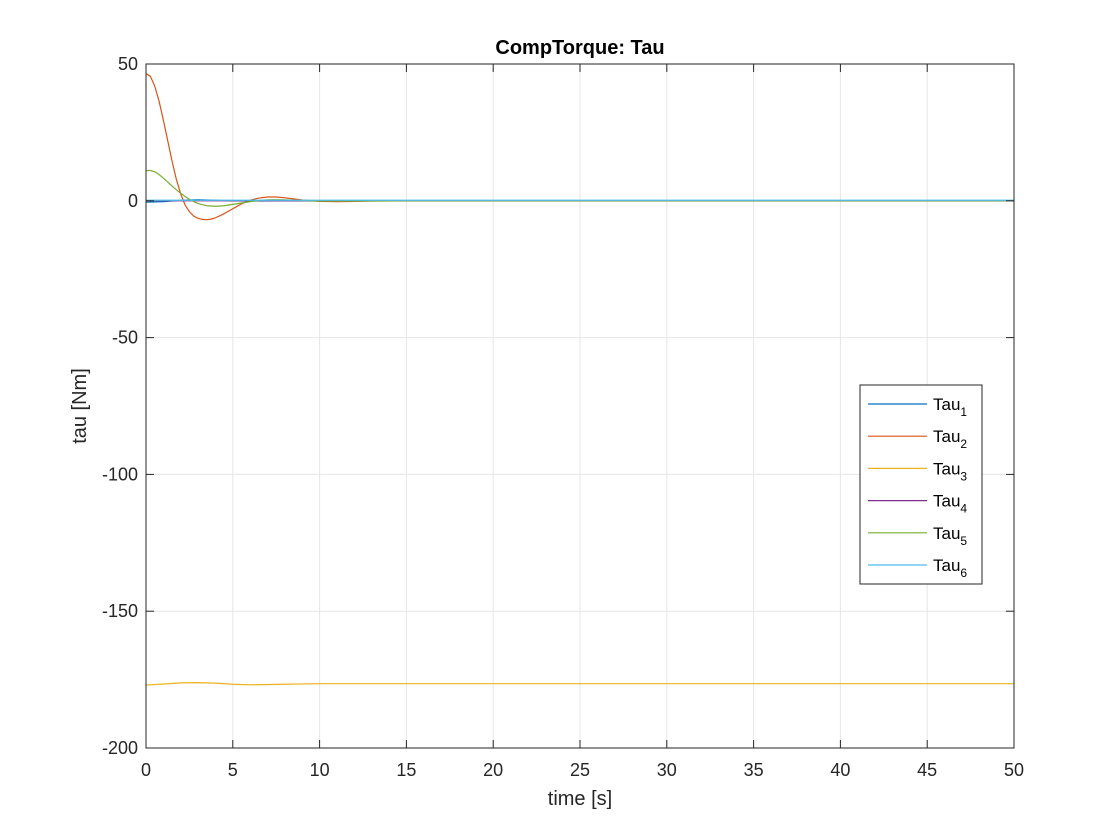  Describe the element at coordinates (963, 476) in the screenshot. I see `legend-label-subscript: 3` at that location.